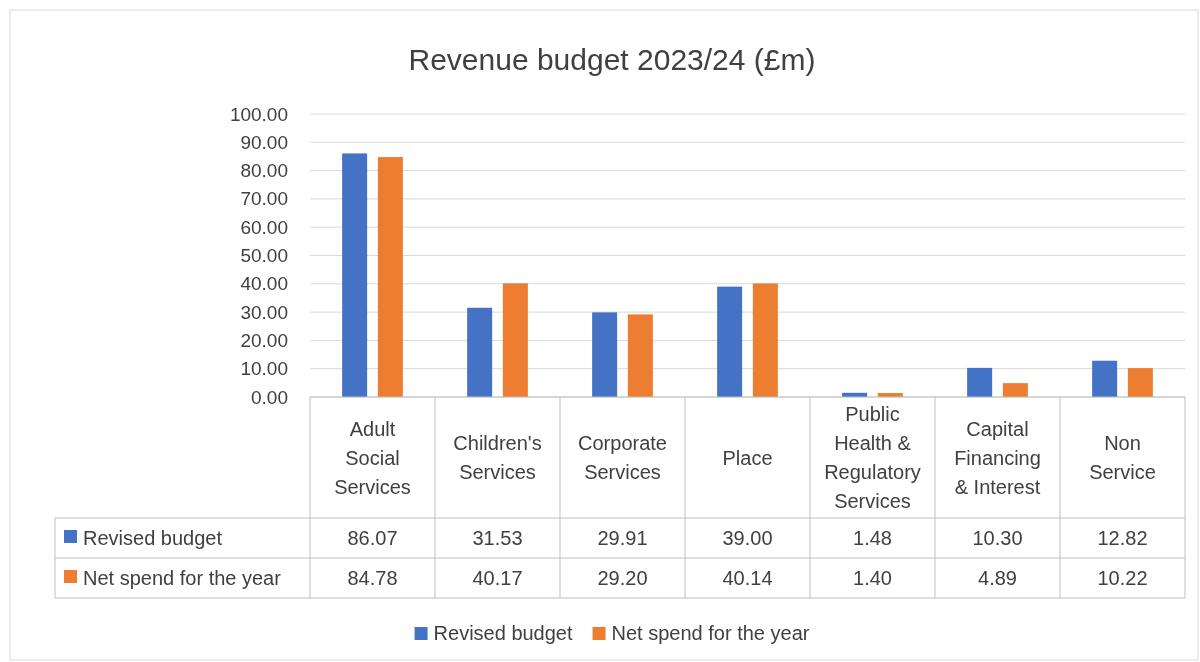 The width and height of the screenshot is (1200, 662). Describe the element at coordinates (503, 633) in the screenshot. I see `text: Revised budget` at that location.